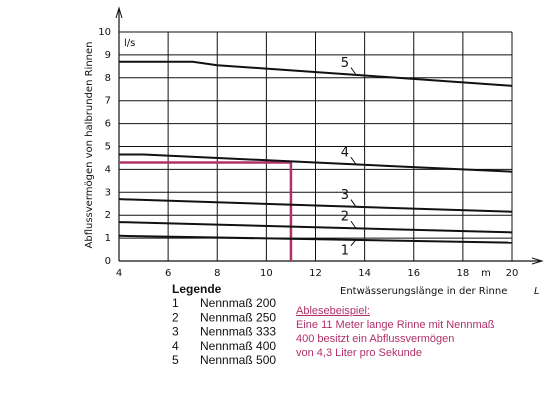 Image resolution: width=550 pixels, height=401 pixels. I want to click on legend-name: Nennmaß 400, so click(238, 346).